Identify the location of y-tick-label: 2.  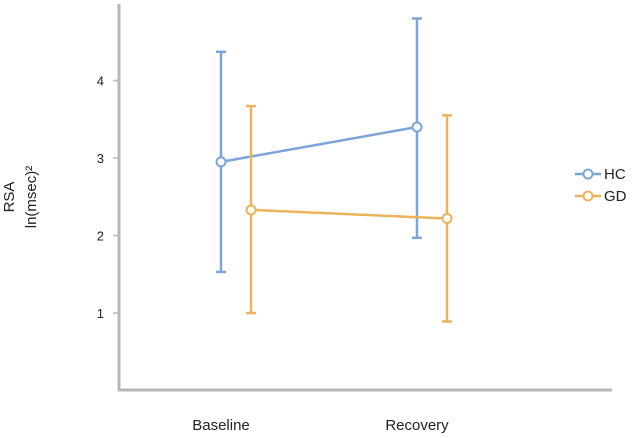
(100, 236).